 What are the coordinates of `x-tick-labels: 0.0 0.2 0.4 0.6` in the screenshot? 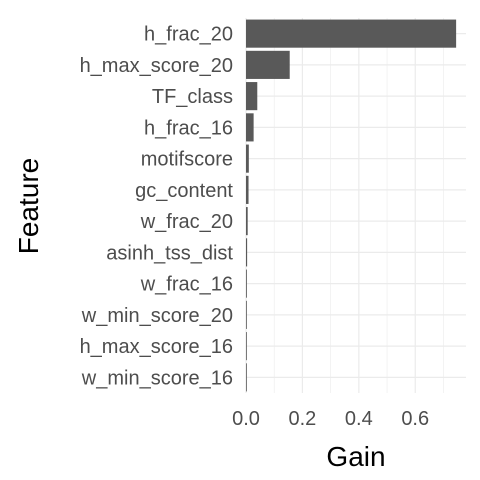 It's located at (330, 419).